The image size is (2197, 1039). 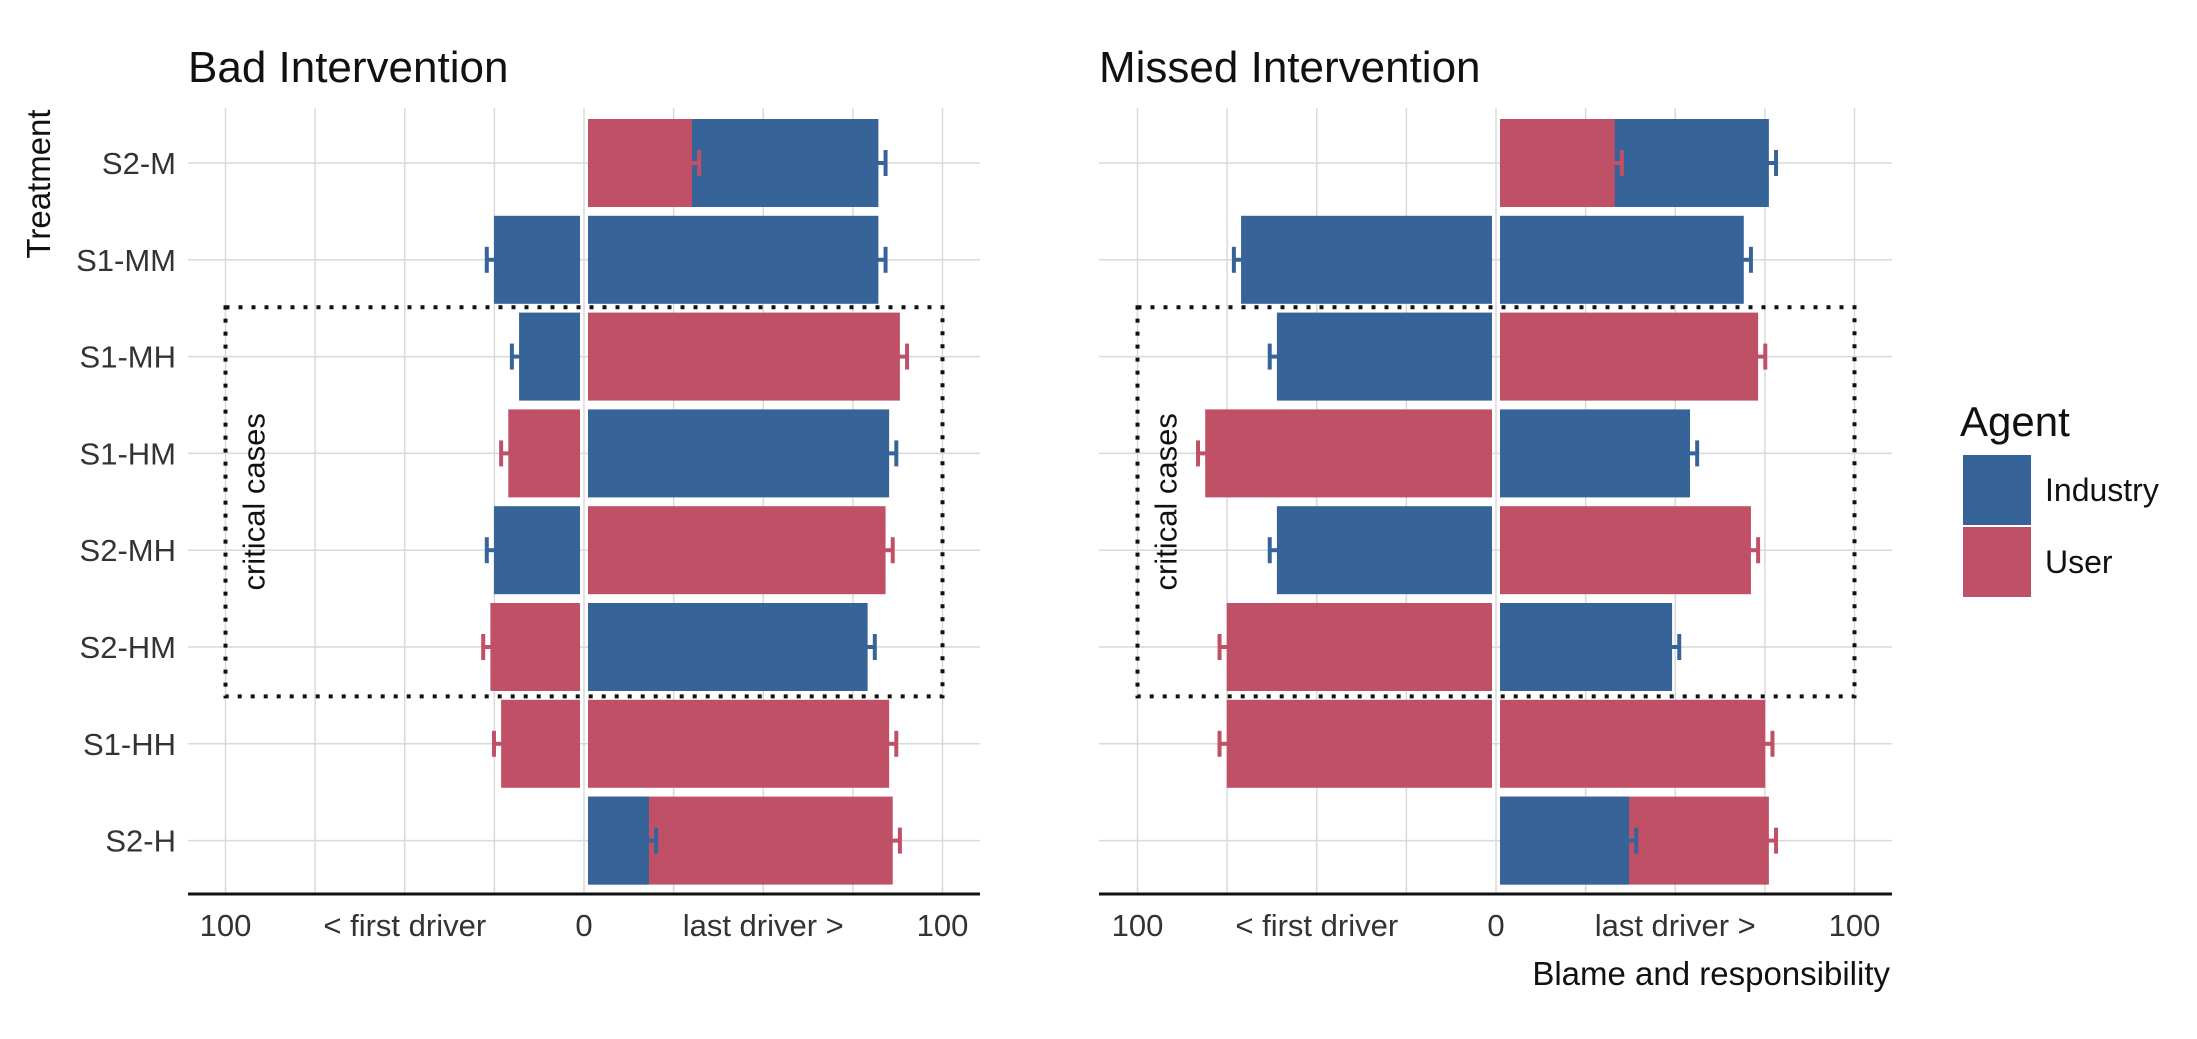 What do you see at coordinates (2079, 562) in the screenshot?
I see `legend-label-user: User` at bounding box center [2079, 562].